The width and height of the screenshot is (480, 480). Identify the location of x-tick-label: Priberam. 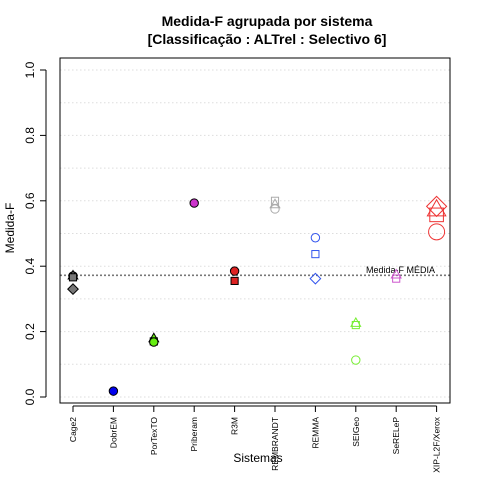
(194, 434).